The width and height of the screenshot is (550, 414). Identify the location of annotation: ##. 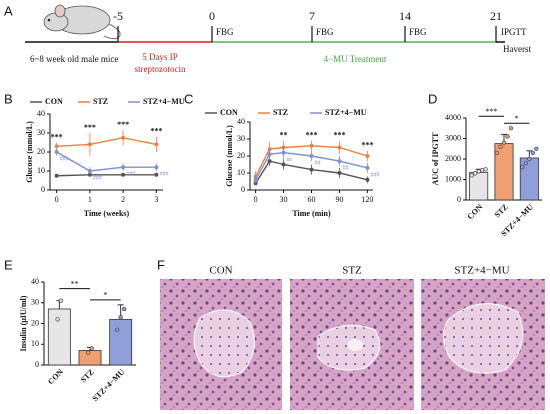
(345, 168).